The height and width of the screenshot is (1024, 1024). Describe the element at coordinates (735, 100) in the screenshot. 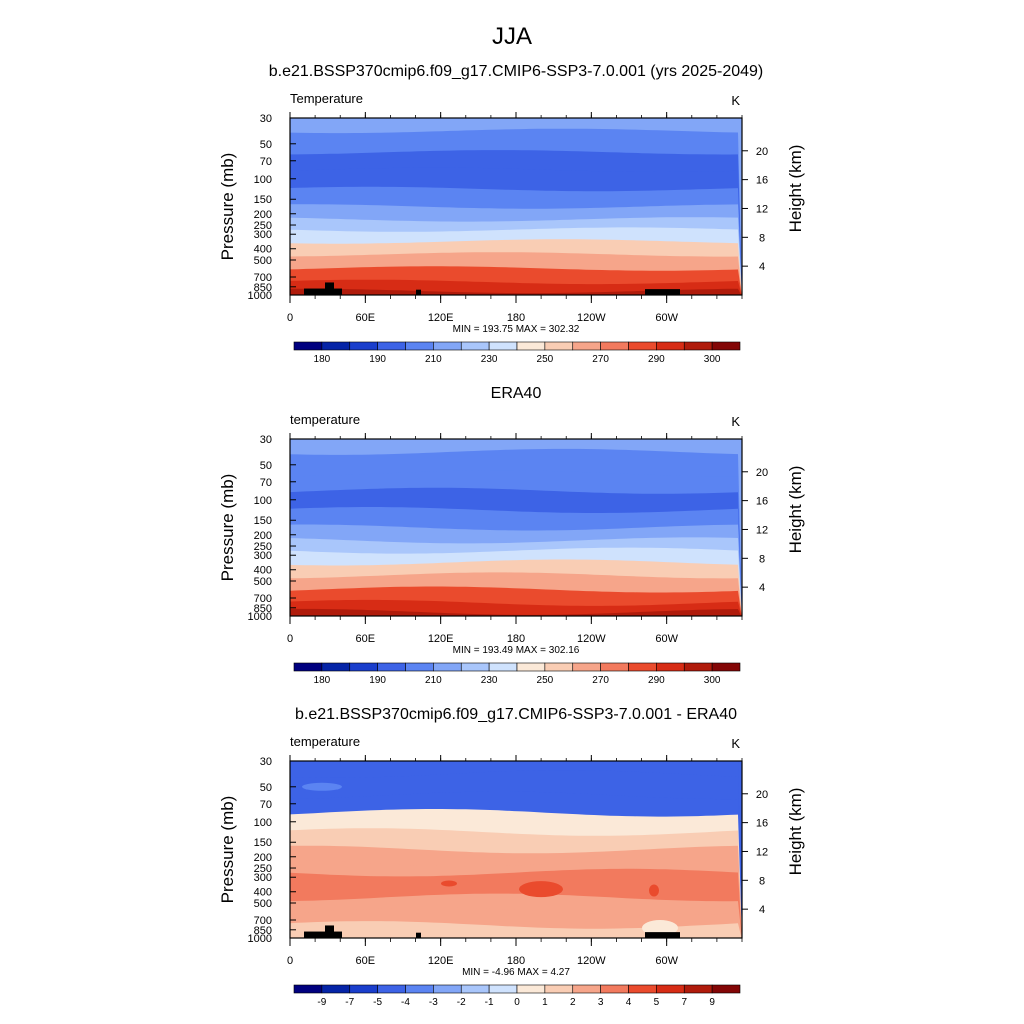

I see `units-label: K` at that location.